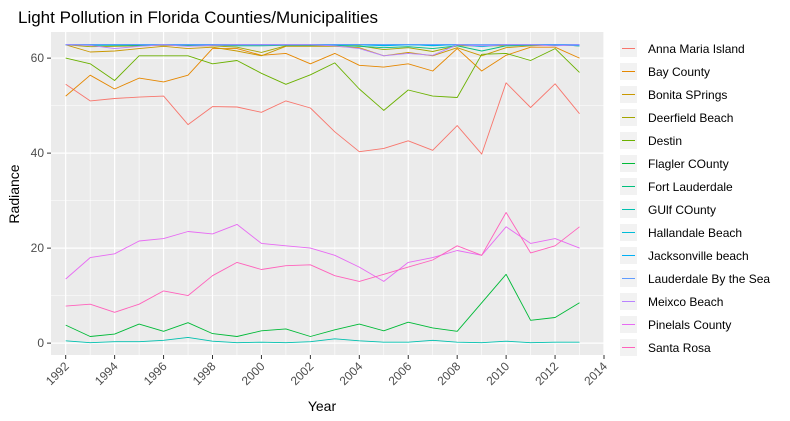  I want to click on y-axis: 0 20 40 60, so click(41, 200).